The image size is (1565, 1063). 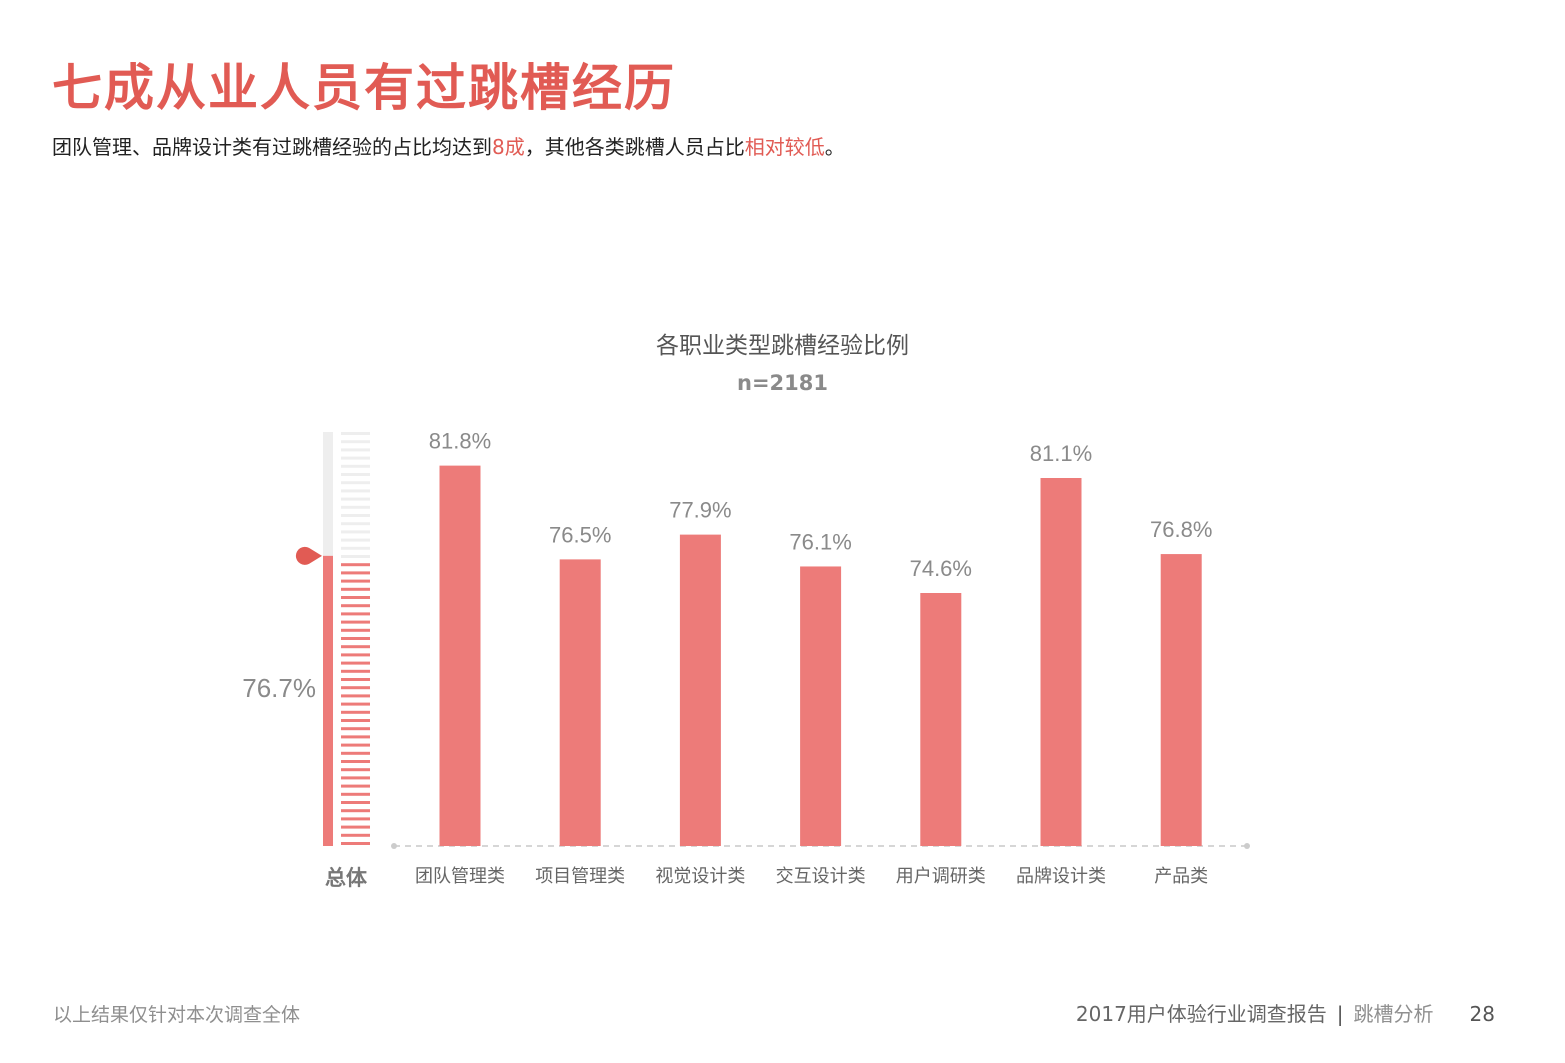 What do you see at coordinates (941, 876) in the screenshot?
I see `category-label: 用户调研类` at bounding box center [941, 876].